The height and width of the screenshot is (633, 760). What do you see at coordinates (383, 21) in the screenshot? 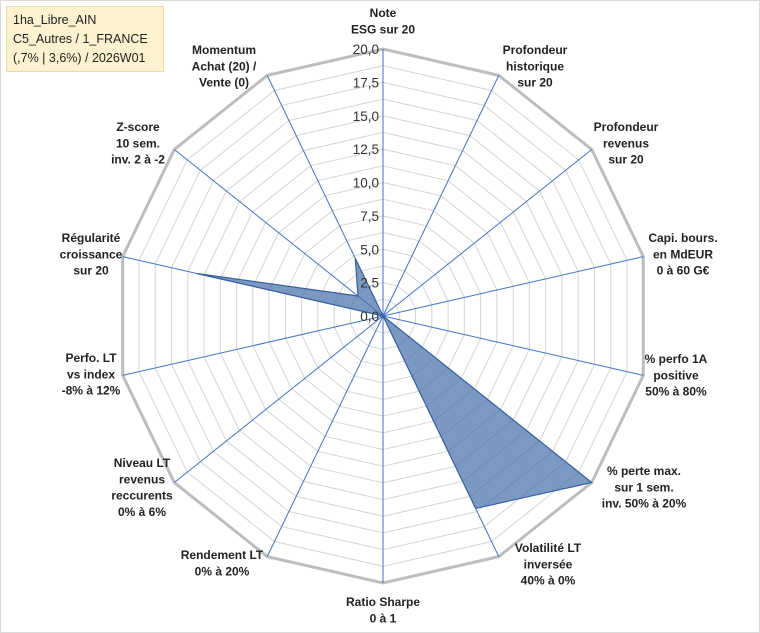
I see `axis-label-0: Note ESG sur 20` at bounding box center [383, 21].